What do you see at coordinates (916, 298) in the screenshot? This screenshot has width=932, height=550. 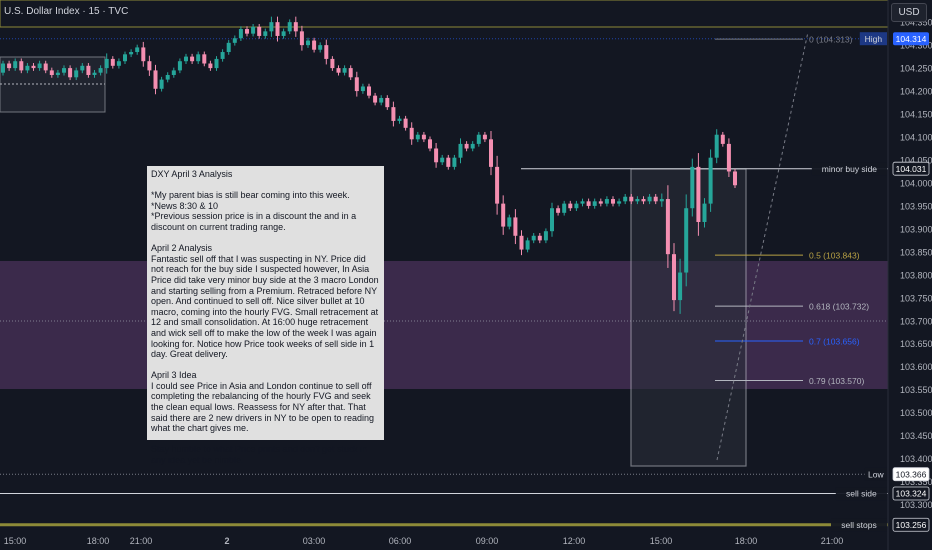 I see `y-tick-label: 103.750` at bounding box center [916, 298].